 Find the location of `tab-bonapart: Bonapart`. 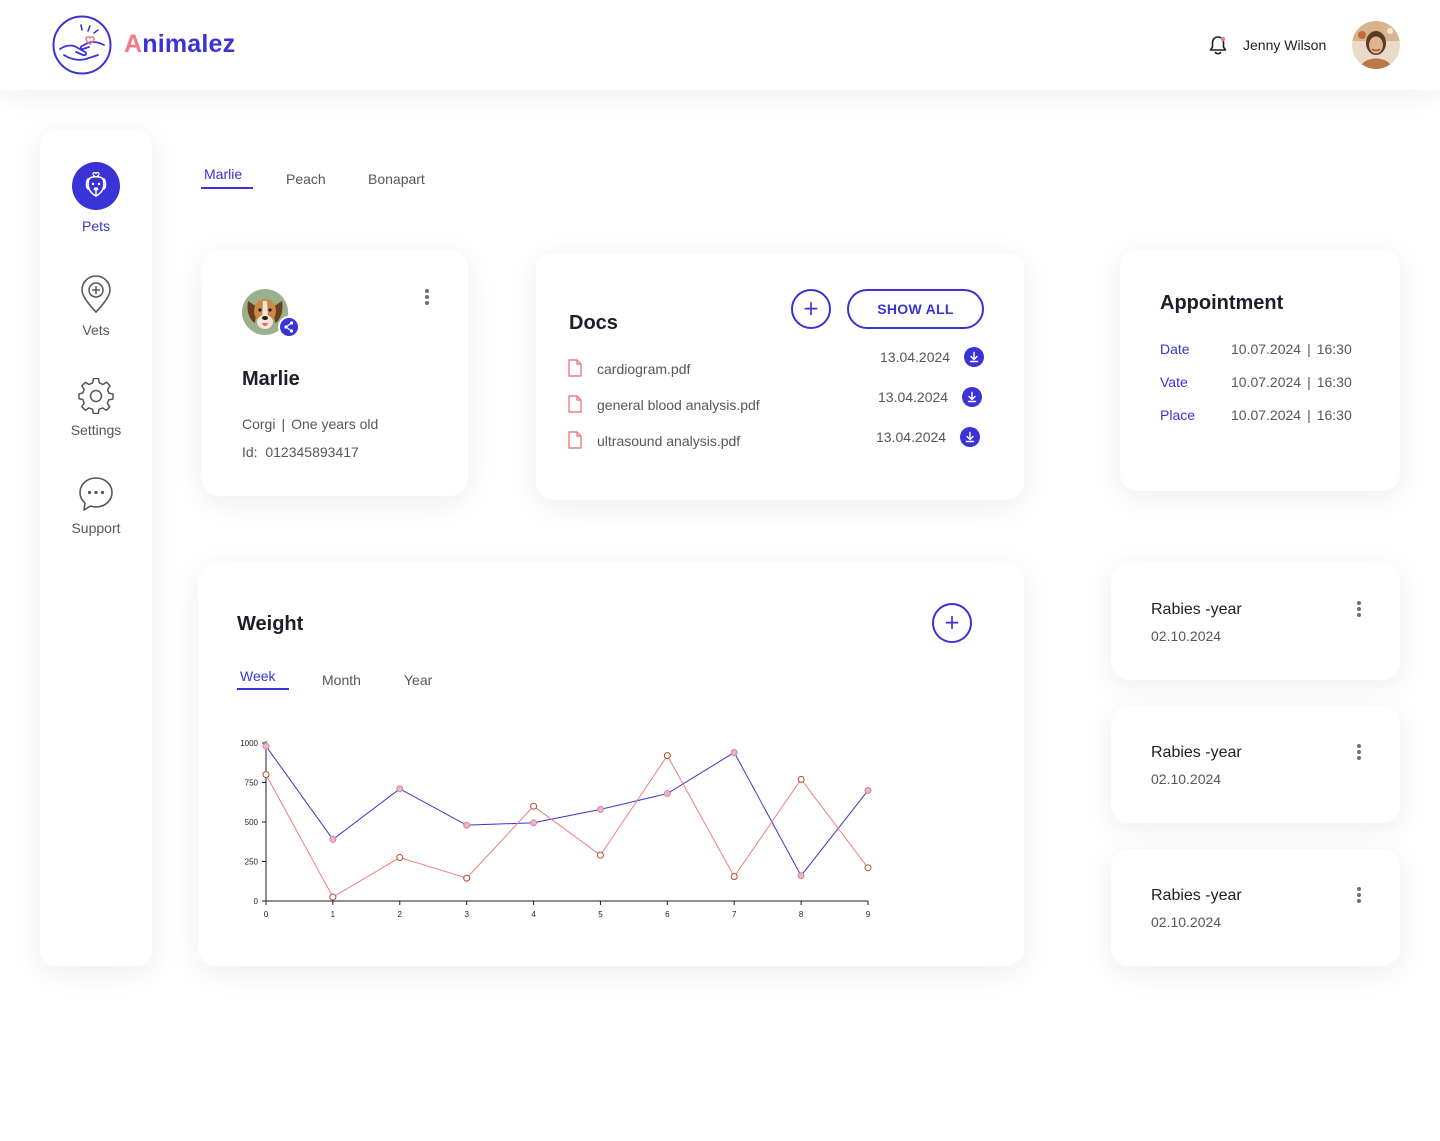

tab-bonapart: Bonapart is located at coordinates (396, 179).